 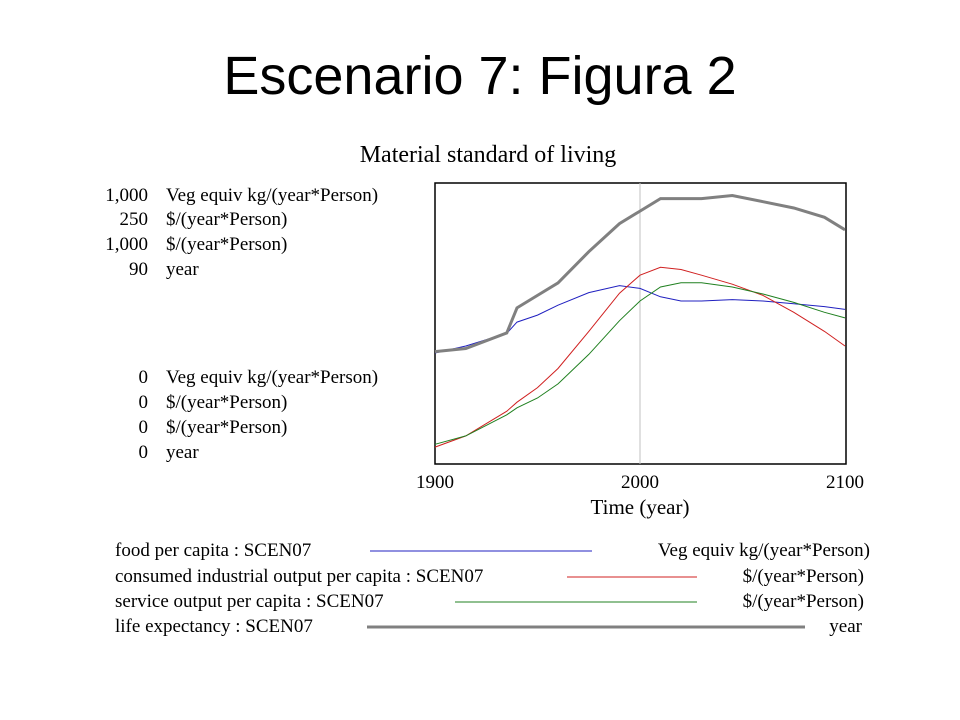 What do you see at coordinates (640, 363) in the screenshot?
I see `series-line-service` at bounding box center [640, 363].